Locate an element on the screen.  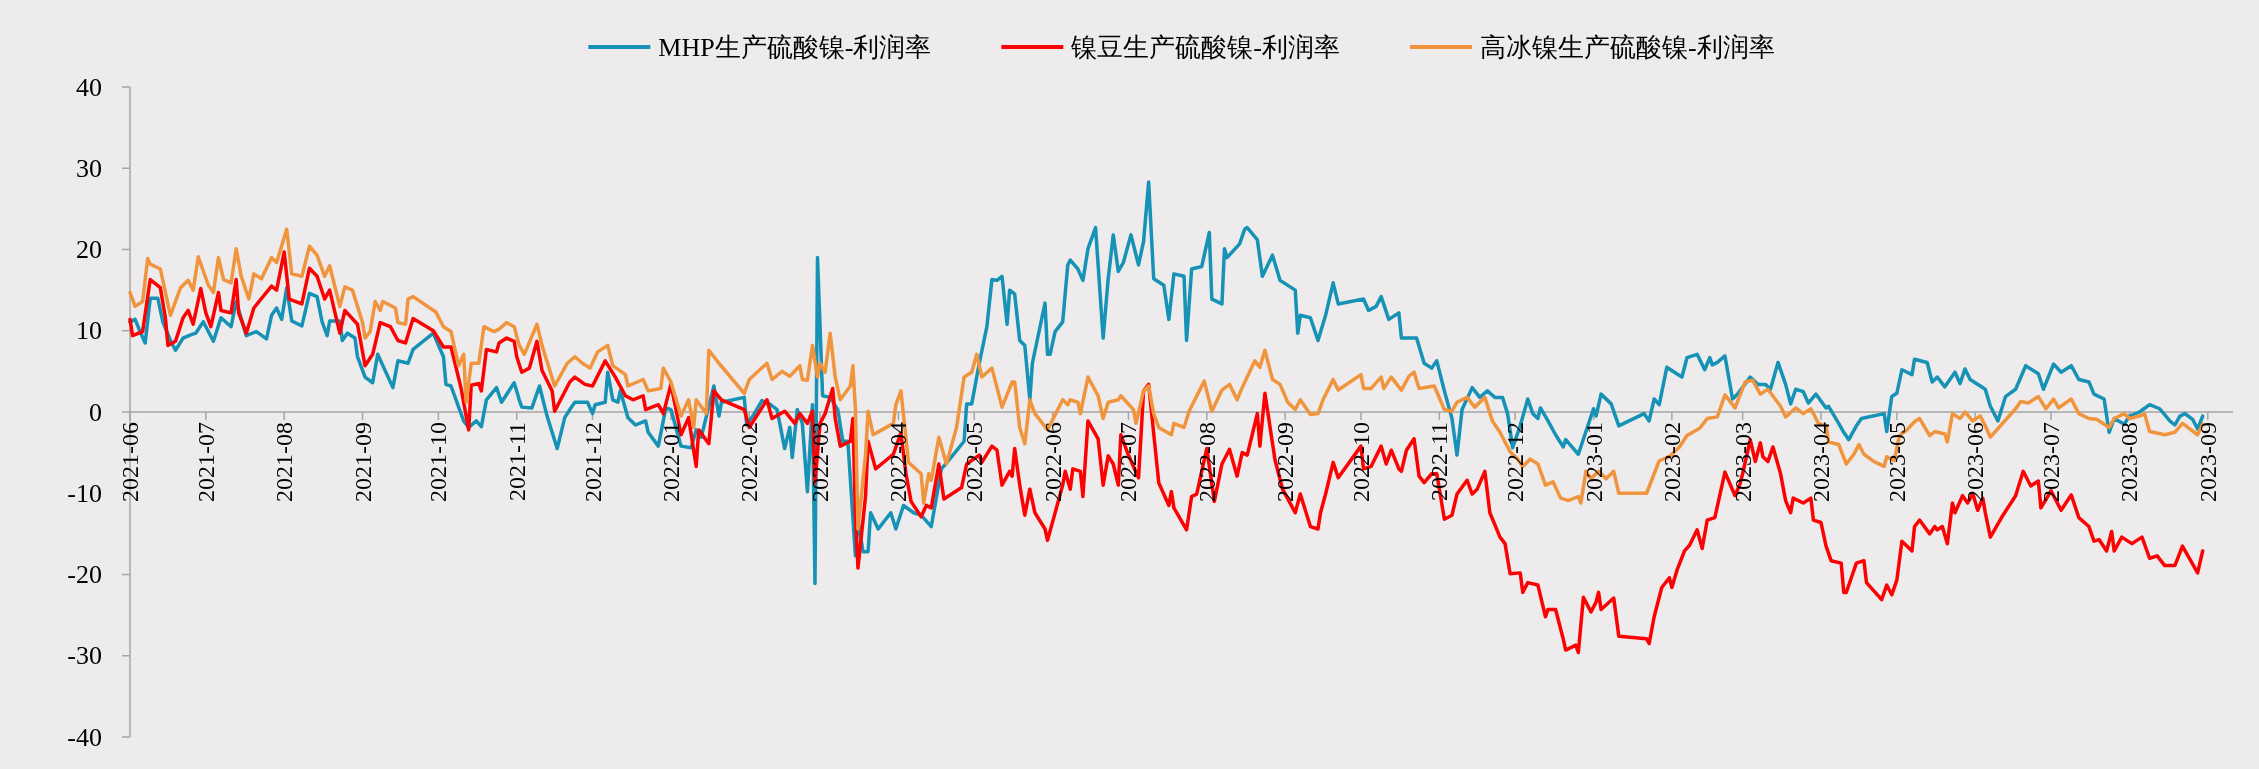
y-tick-label: 40 is located at coordinates (89, 87).